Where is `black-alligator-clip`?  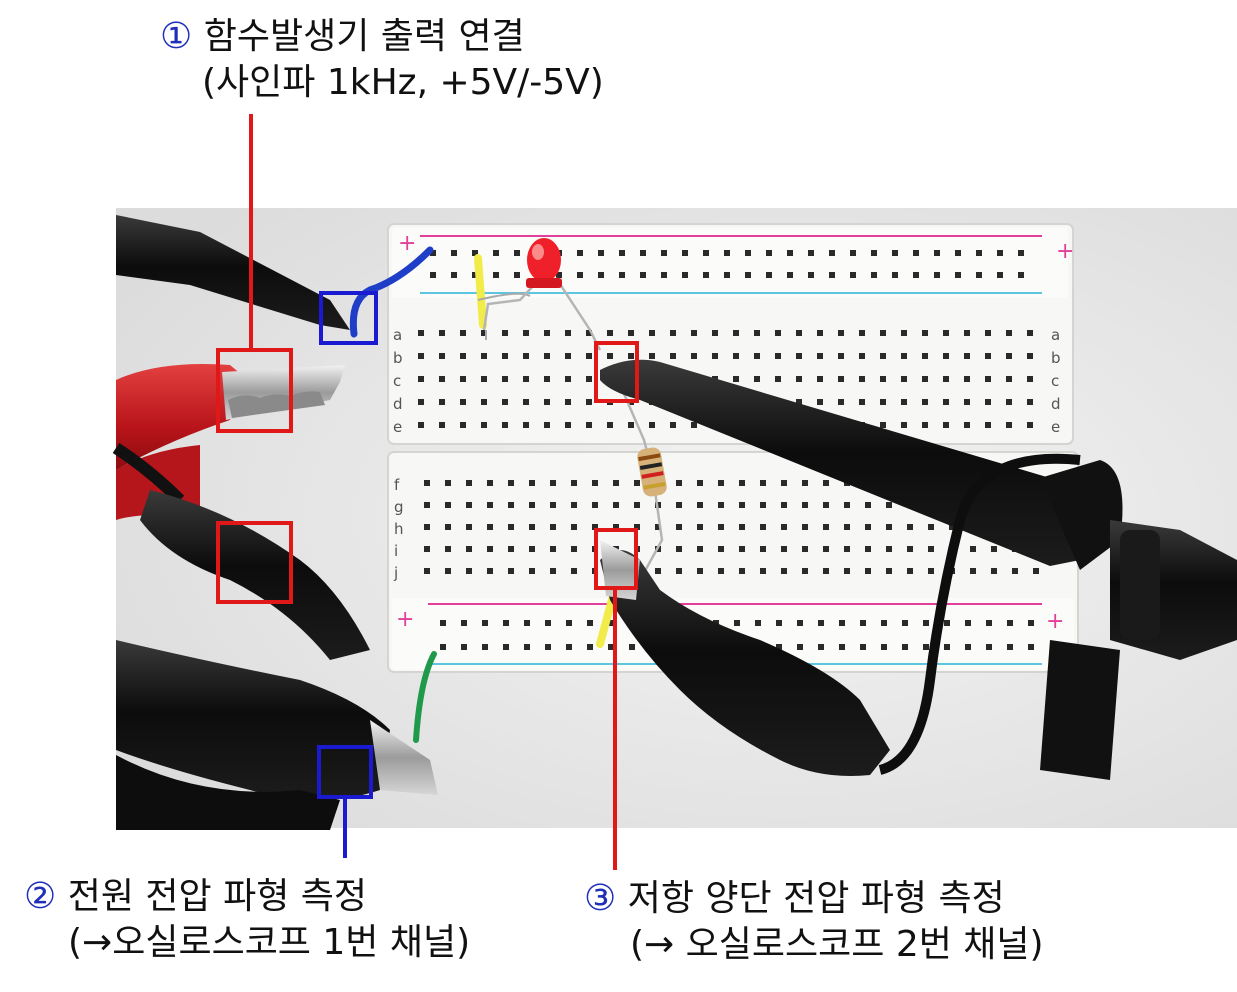
black-alligator-clip is located at coordinates (277, 660).